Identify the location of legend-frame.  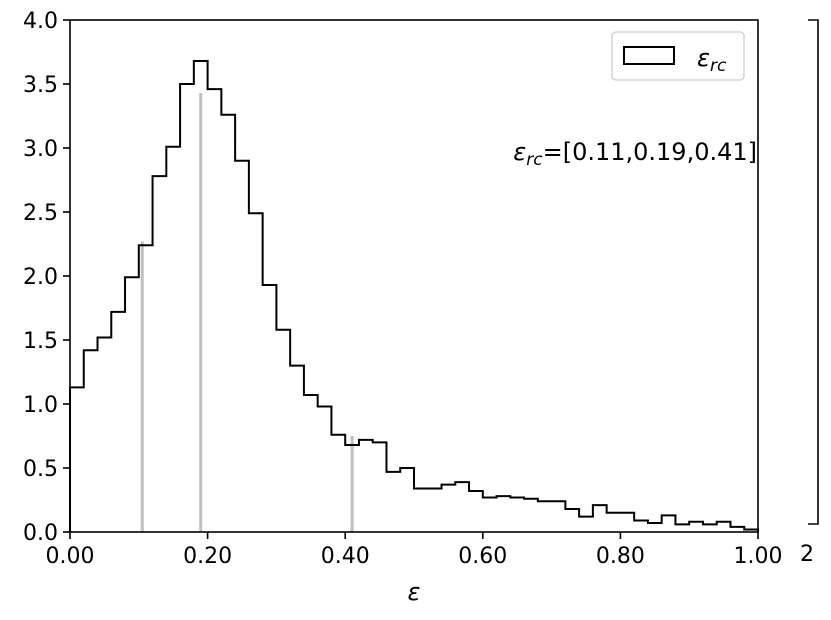
(678, 56).